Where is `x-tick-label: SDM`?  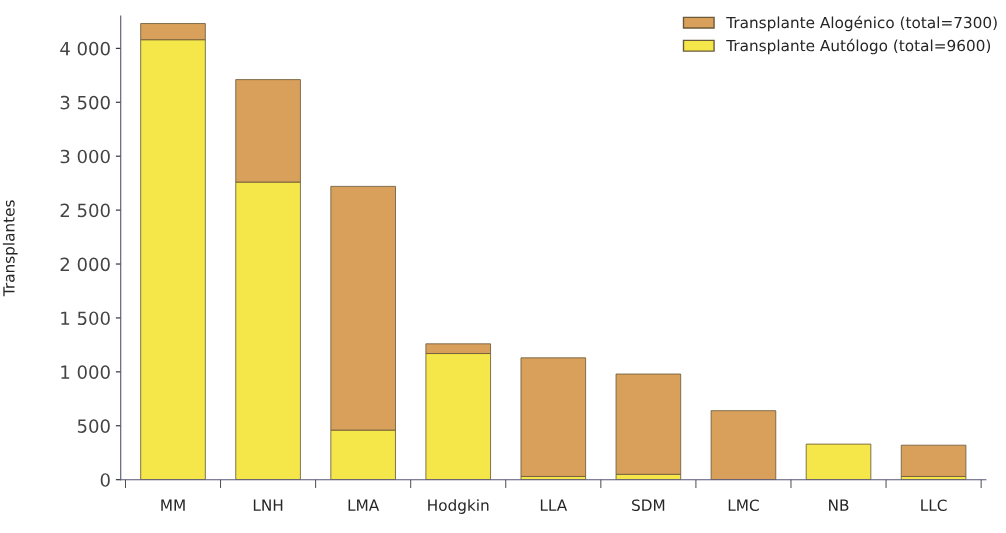
x-tick-label: SDM is located at coordinates (648, 505).